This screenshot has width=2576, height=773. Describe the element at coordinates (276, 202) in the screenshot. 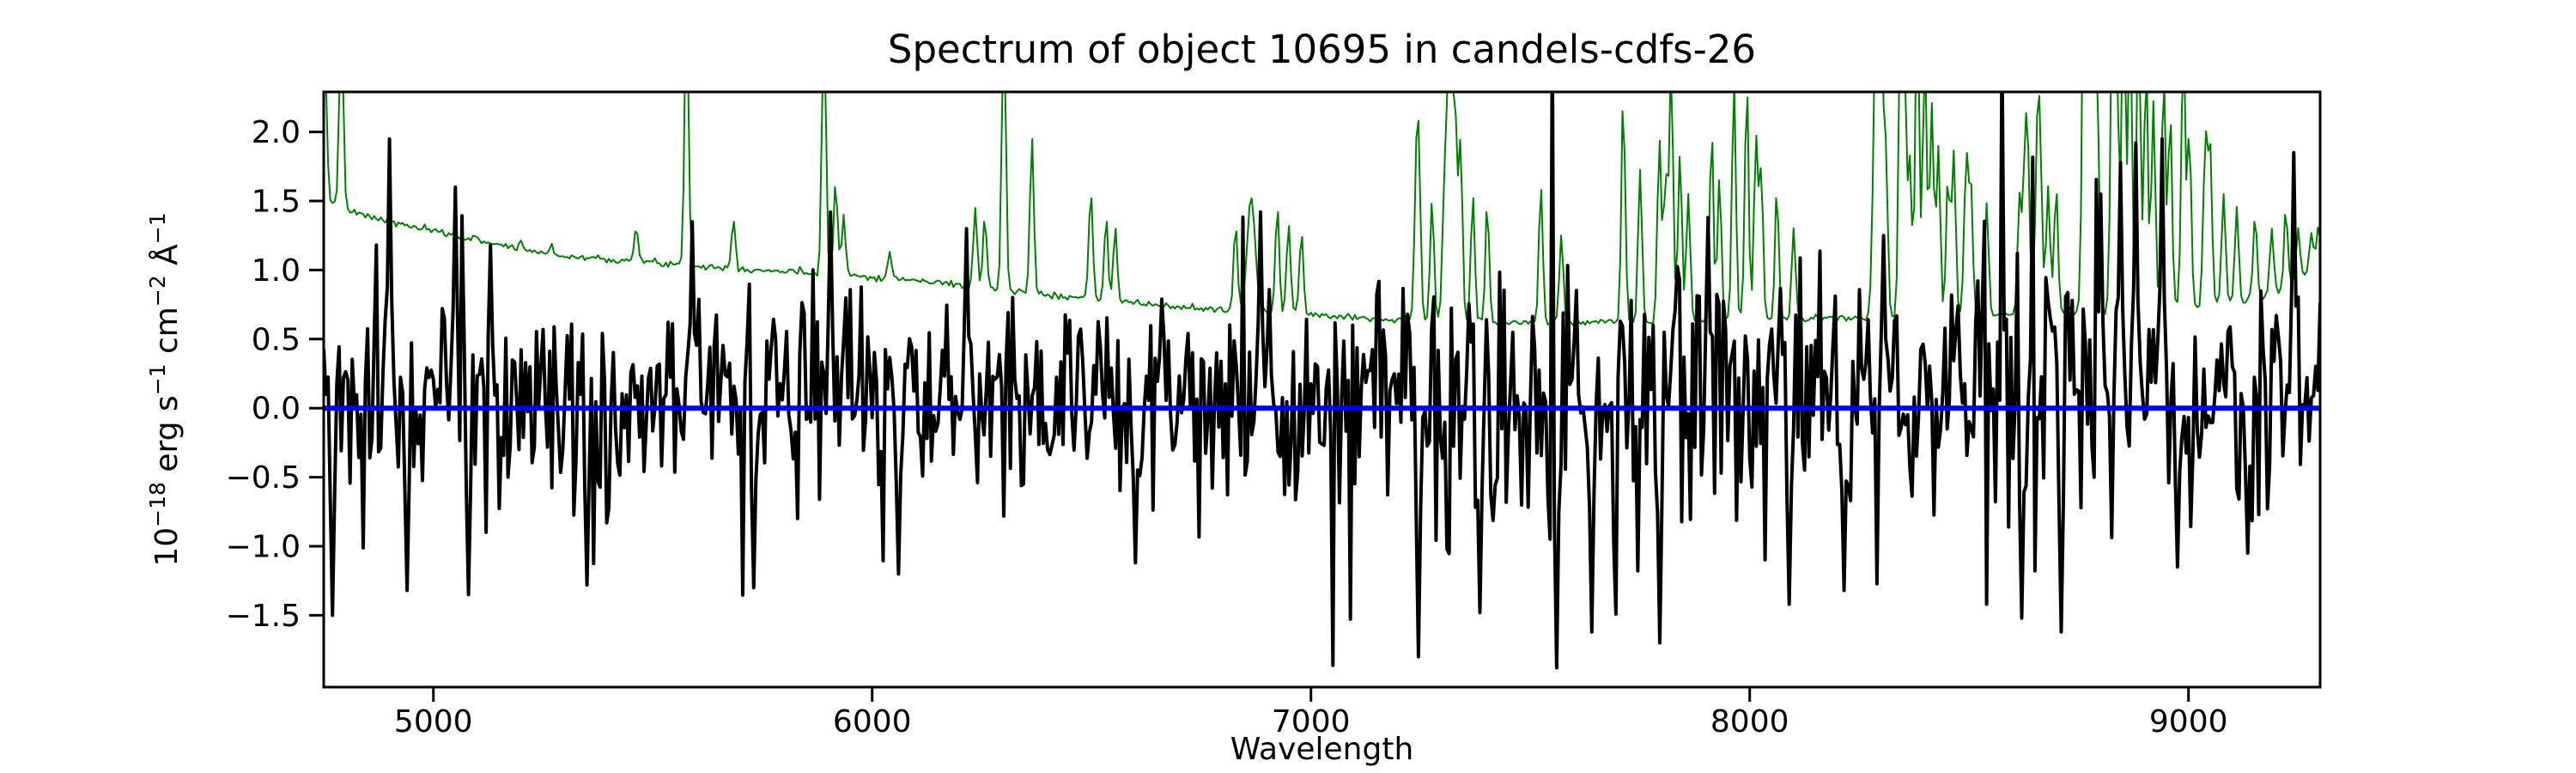

I see `y-tick-label: 1.5` at that location.